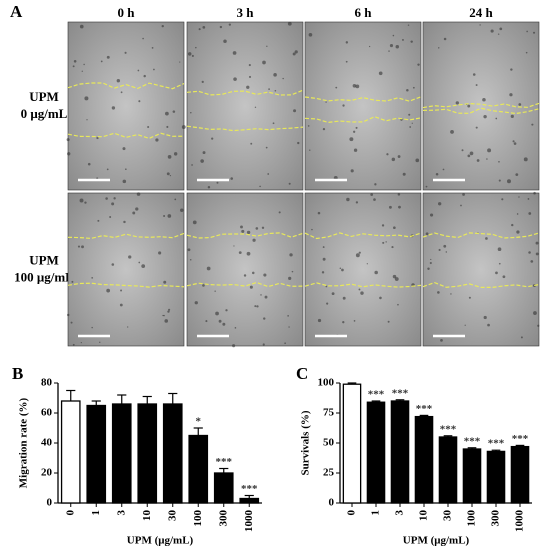  I want to click on panel-label: C, so click(302, 373).